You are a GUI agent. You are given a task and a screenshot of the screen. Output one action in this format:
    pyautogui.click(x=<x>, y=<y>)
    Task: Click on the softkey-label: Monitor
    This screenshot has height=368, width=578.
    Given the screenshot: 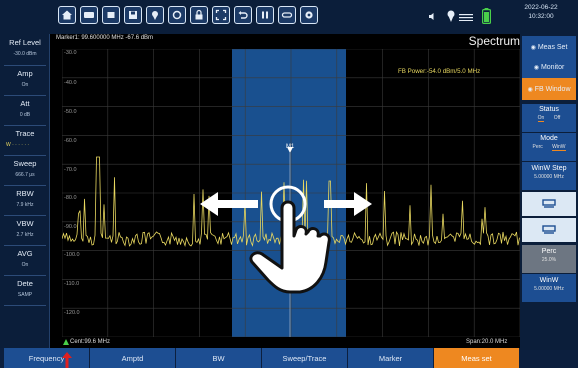 What is the action you would take?
    pyautogui.click(x=552, y=67)
    